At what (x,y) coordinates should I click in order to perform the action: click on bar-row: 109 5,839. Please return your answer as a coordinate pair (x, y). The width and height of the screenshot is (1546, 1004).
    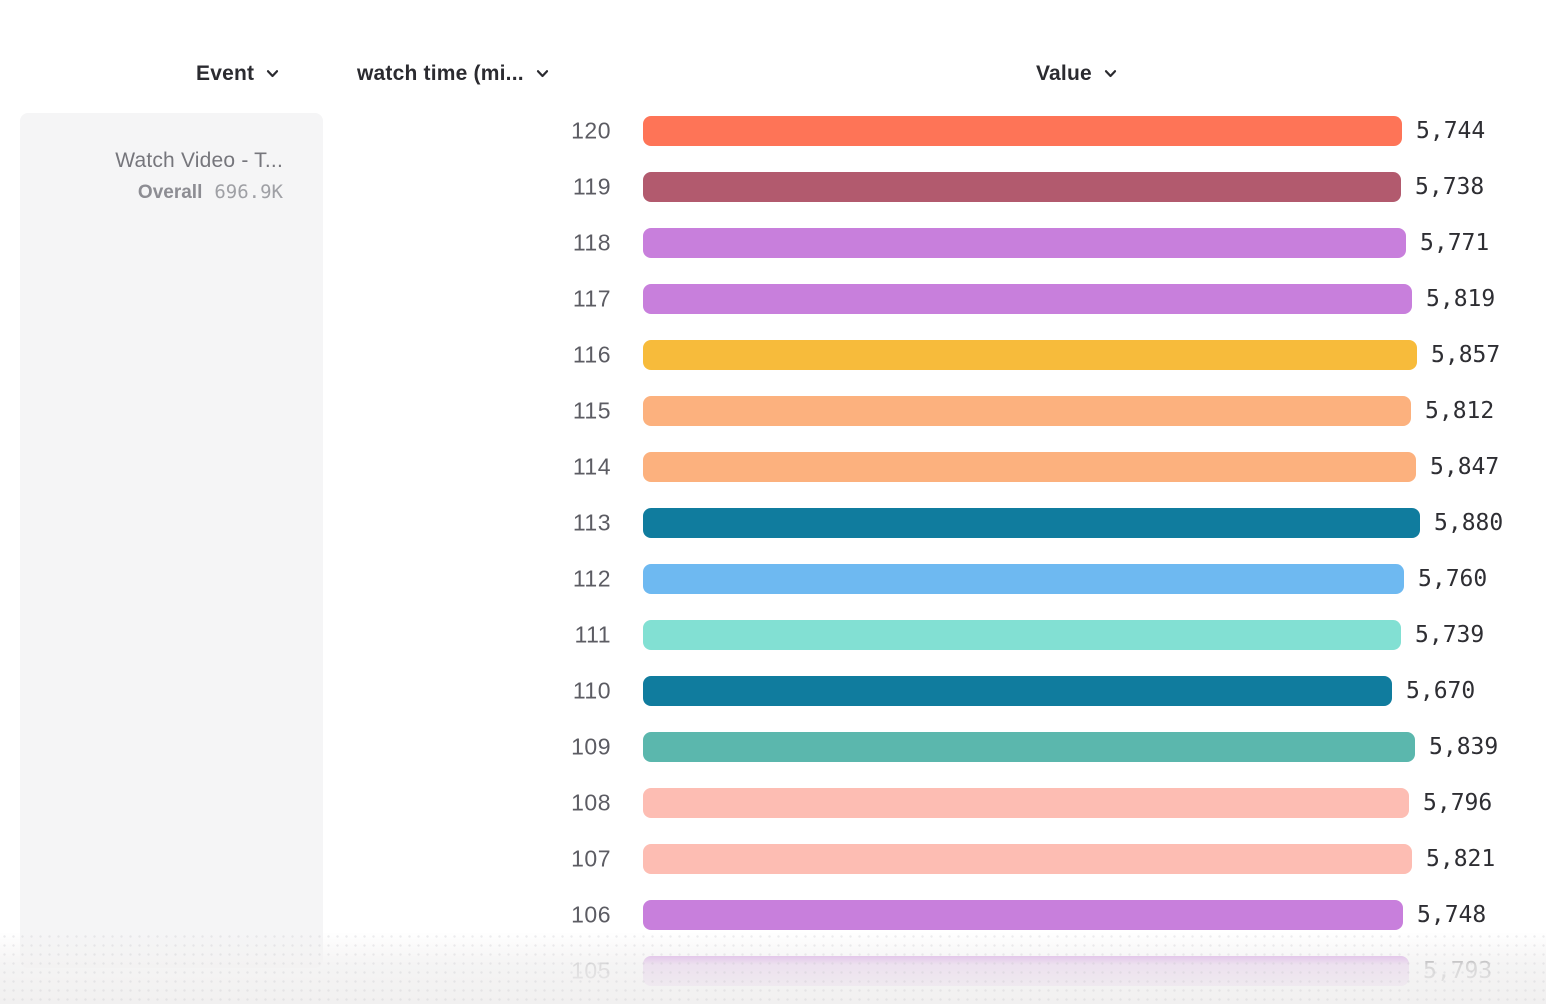
    Looking at the image, I should click on (773, 747).